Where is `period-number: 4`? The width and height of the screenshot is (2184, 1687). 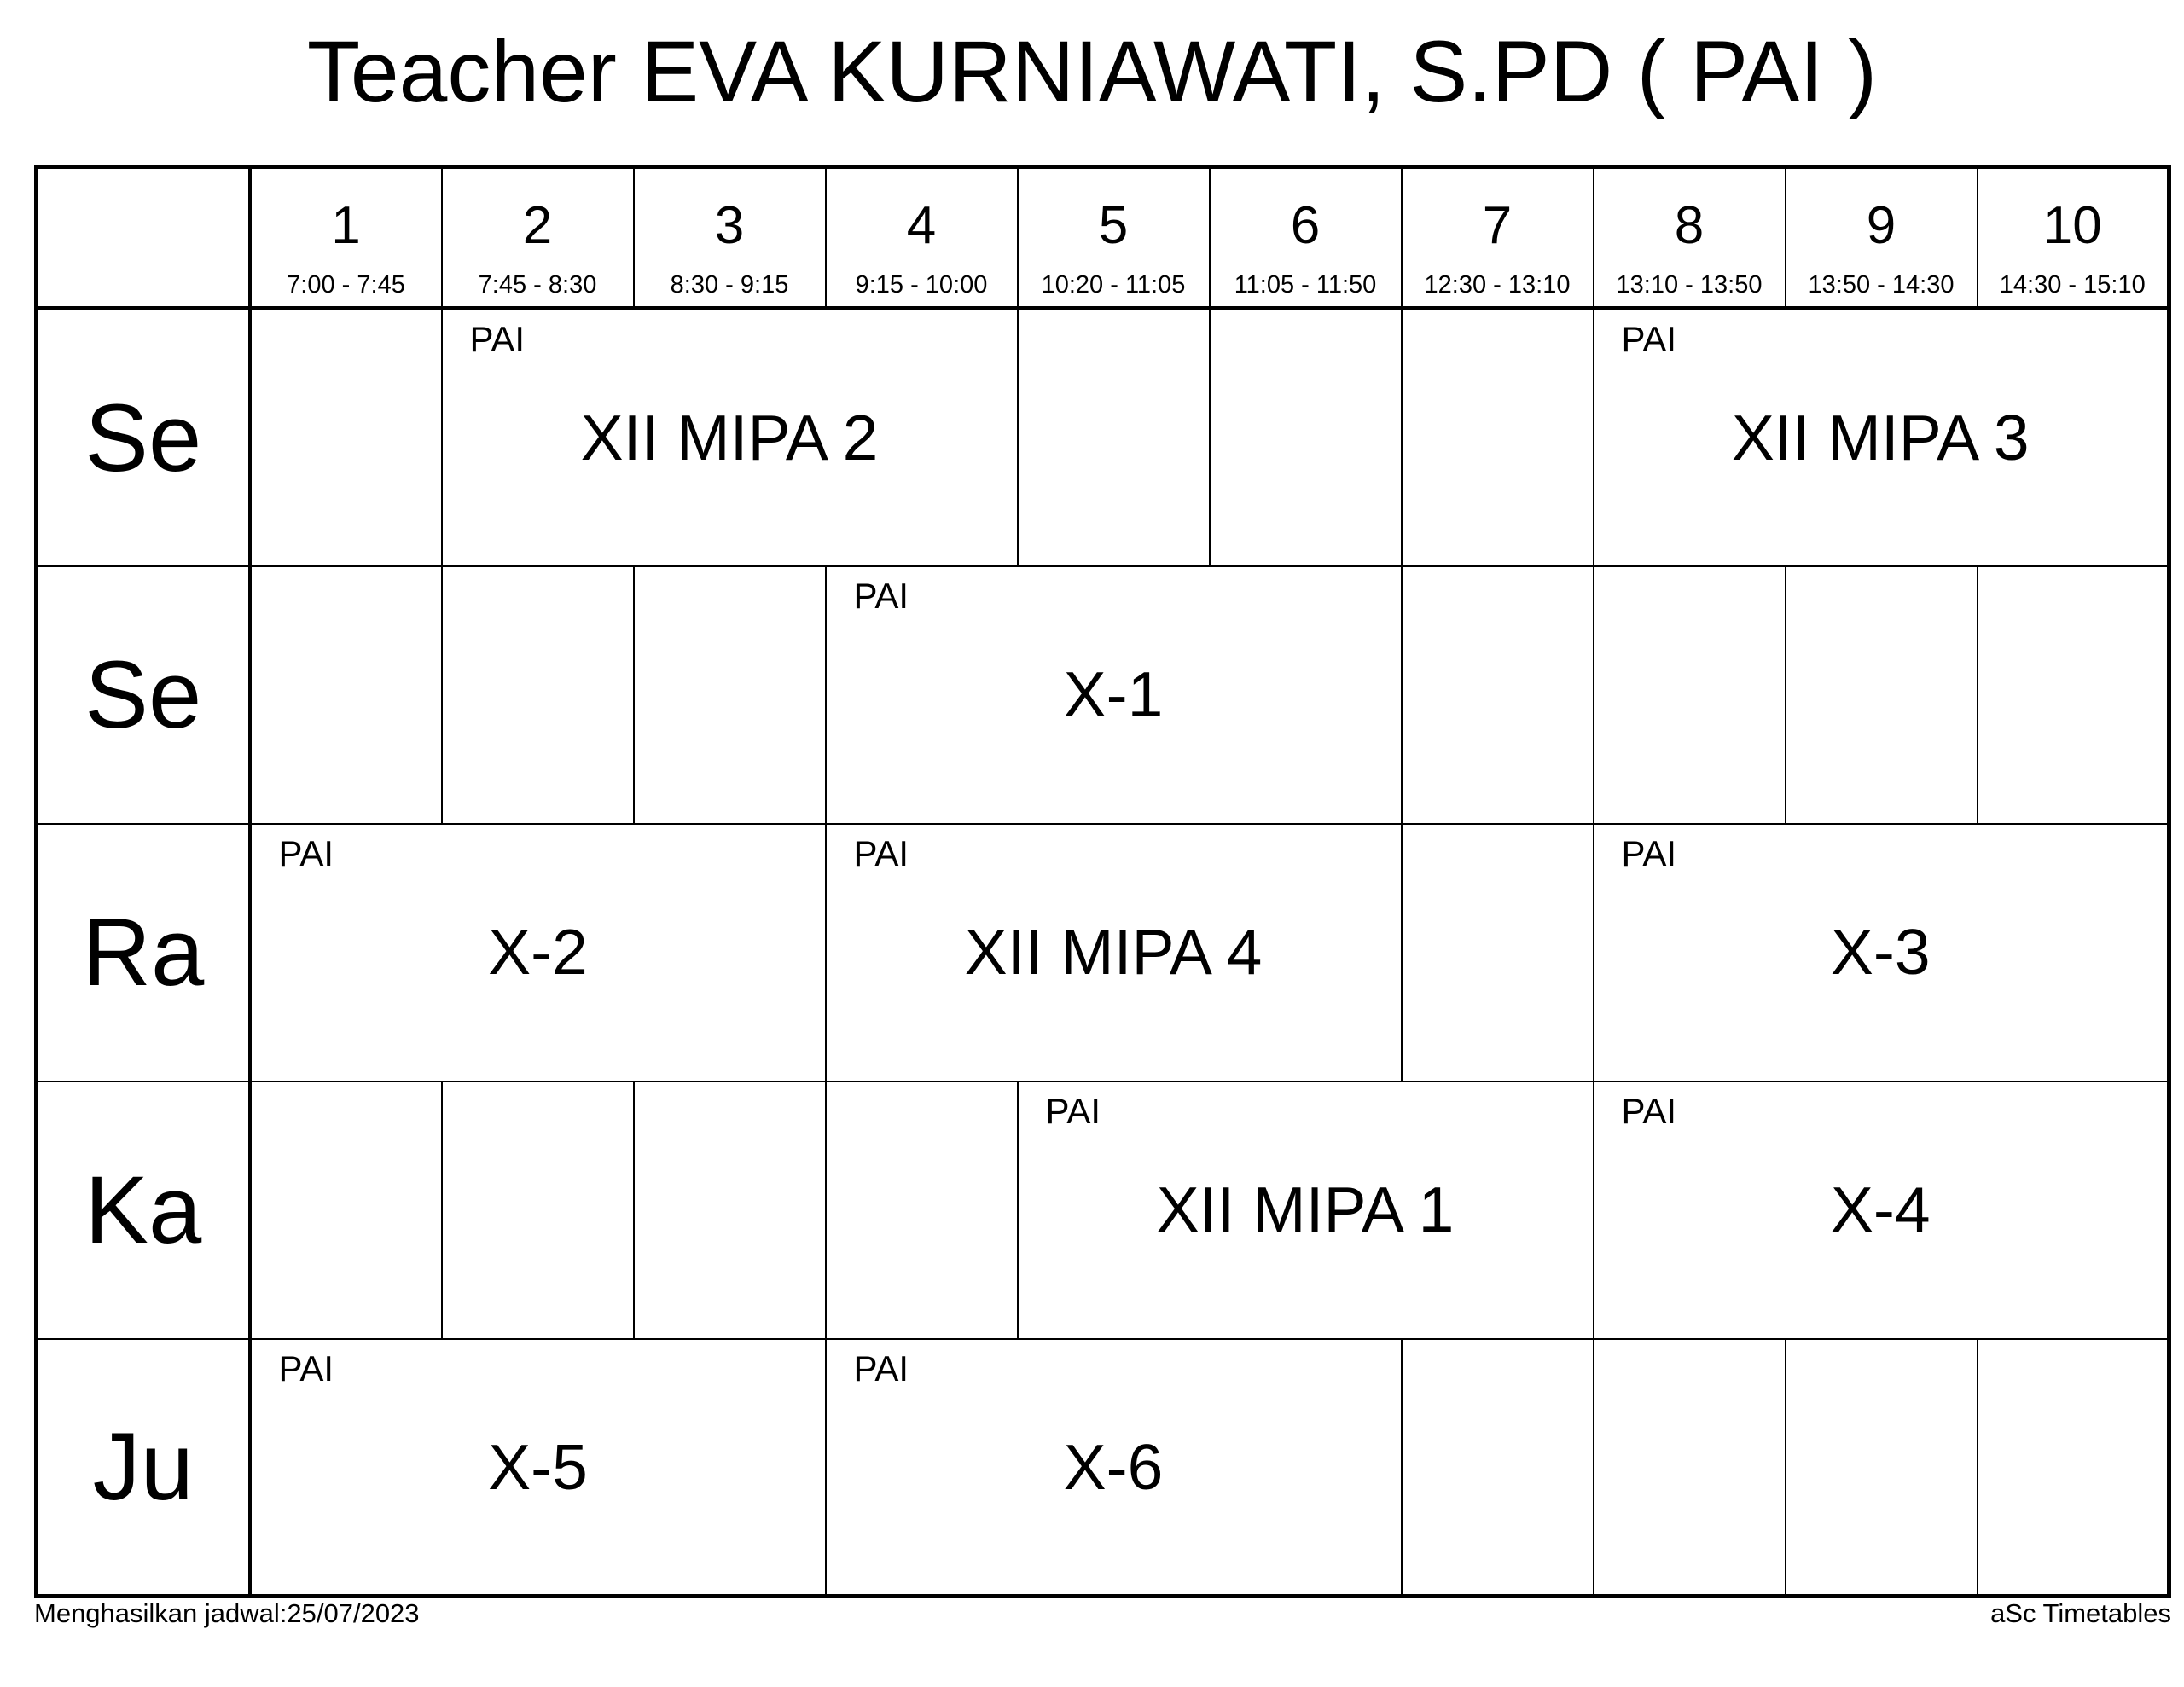
period-number: 4 is located at coordinates (922, 226).